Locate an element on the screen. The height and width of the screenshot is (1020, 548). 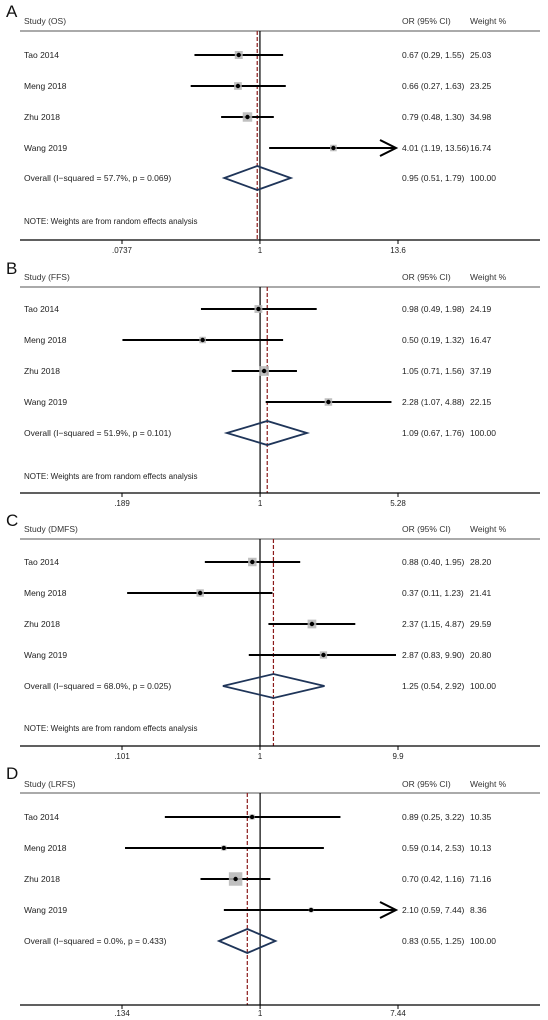
weight-text: 25.03 is located at coordinates (481, 55).